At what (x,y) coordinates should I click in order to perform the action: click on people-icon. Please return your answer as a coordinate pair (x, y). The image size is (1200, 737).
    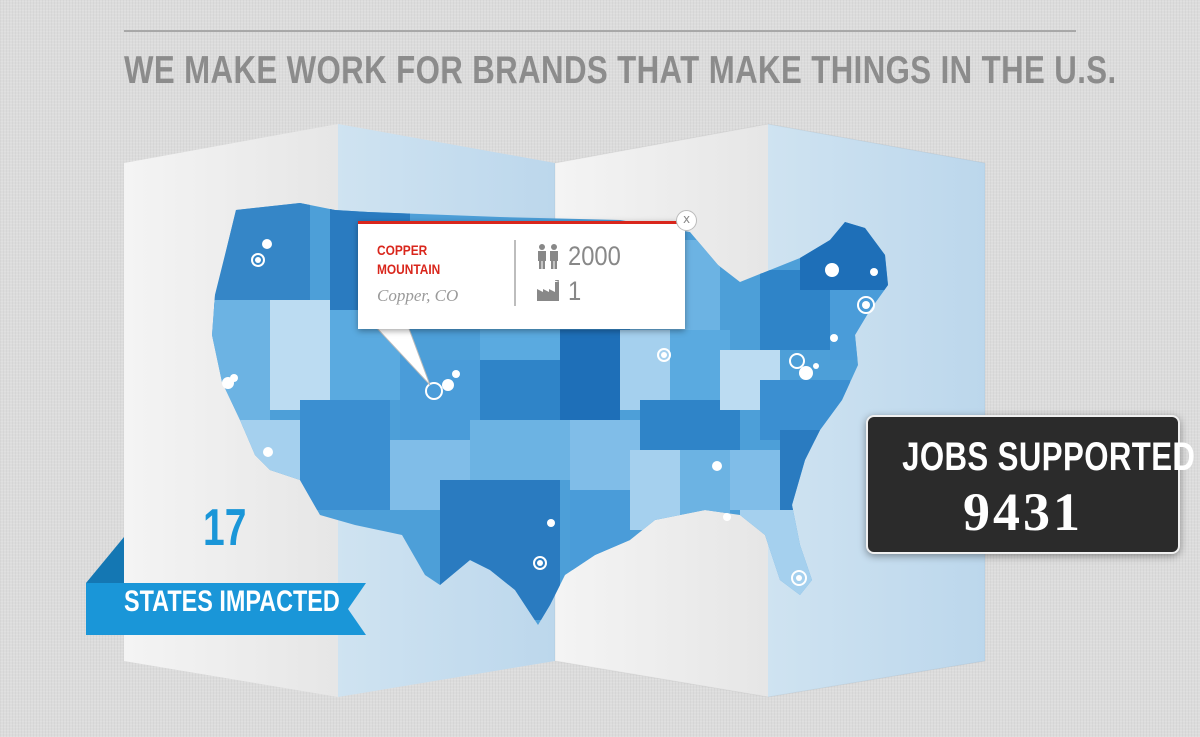
    Looking at the image, I should click on (548, 256).